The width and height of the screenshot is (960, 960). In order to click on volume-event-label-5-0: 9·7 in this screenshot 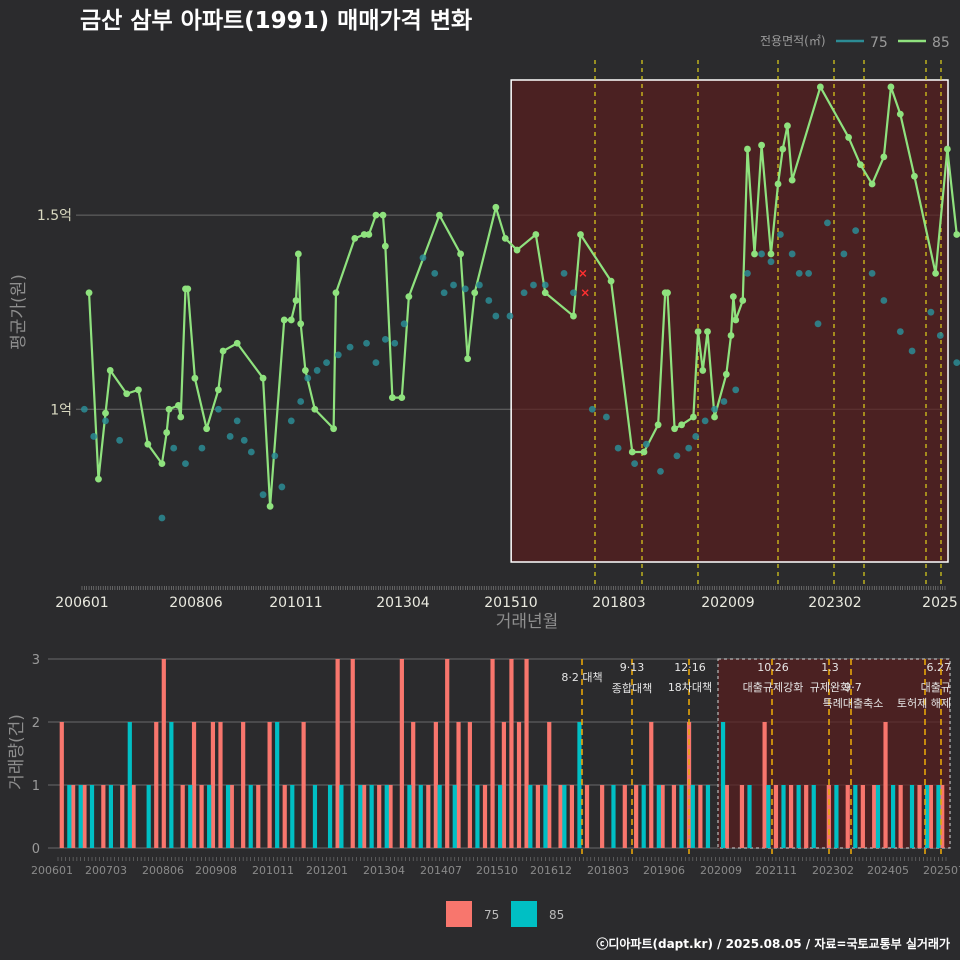, I will do `click(853, 687)`.